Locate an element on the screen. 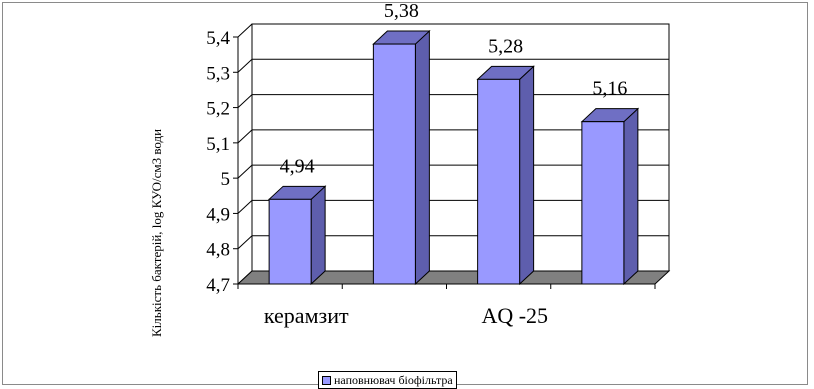 Image resolution: width=814 pixels, height=389 pixels. y-axis-label: Кількість бактерій, log КУО/см3 води is located at coordinates (156, 232).